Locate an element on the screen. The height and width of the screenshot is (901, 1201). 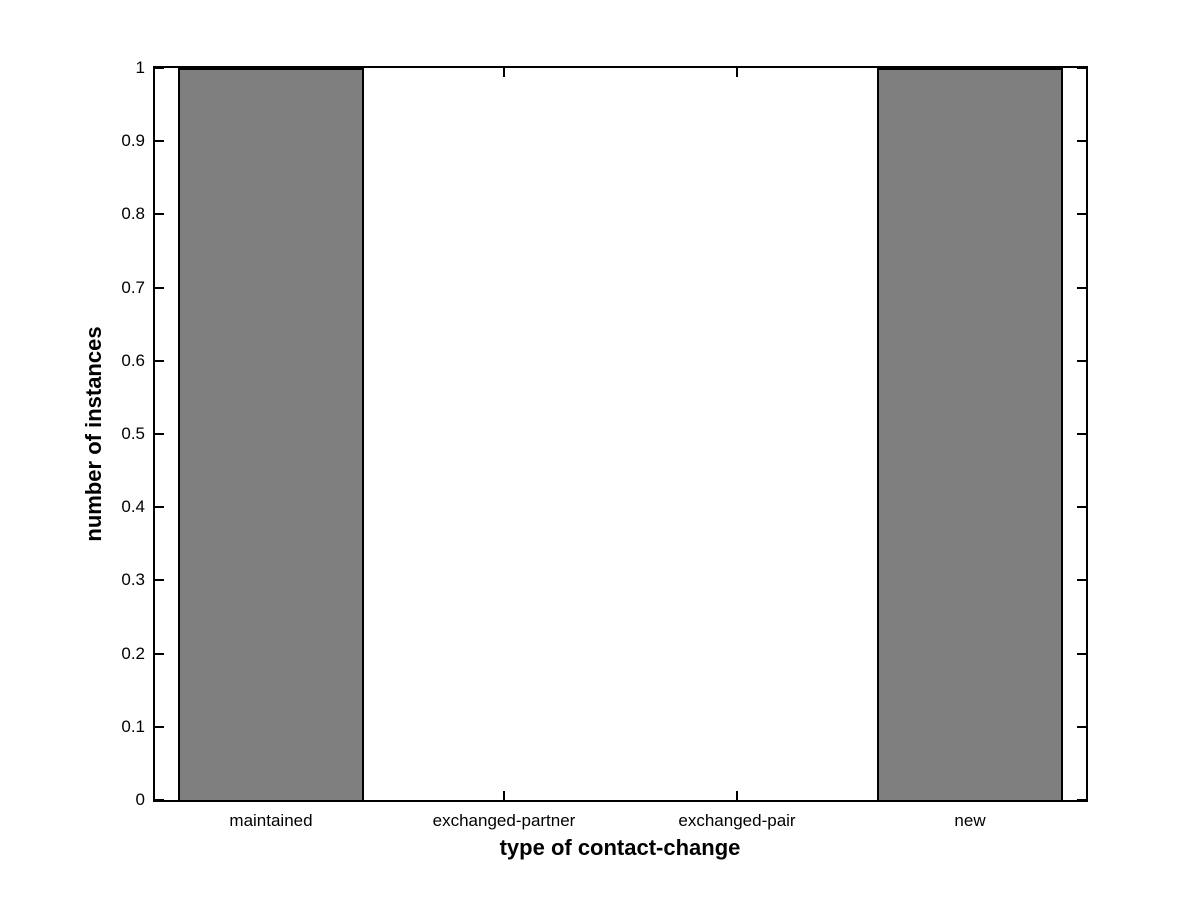
y-tick-label: 0.3 is located at coordinates (133, 579).